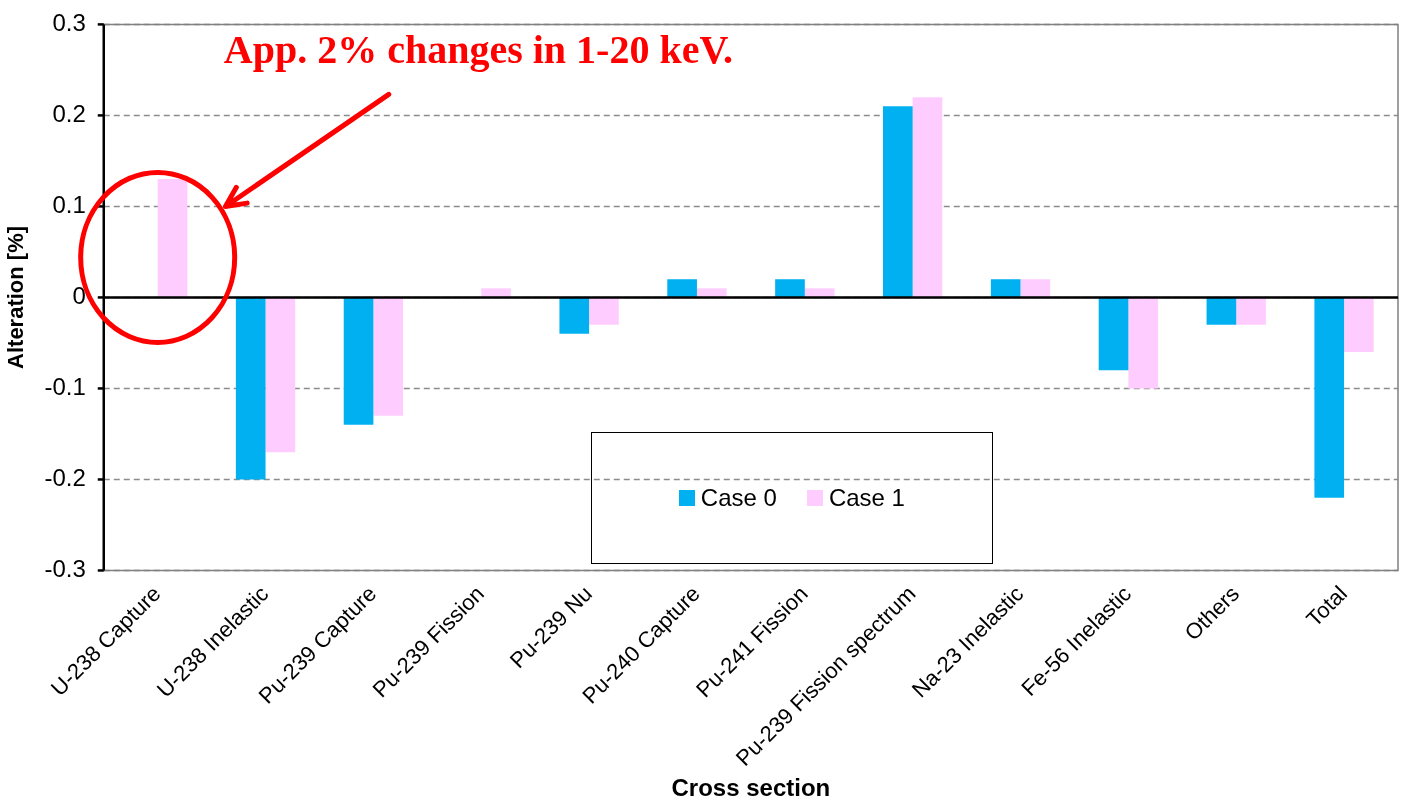 The height and width of the screenshot is (812, 1402). I want to click on legend-label: Case 1, so click(866, 498).